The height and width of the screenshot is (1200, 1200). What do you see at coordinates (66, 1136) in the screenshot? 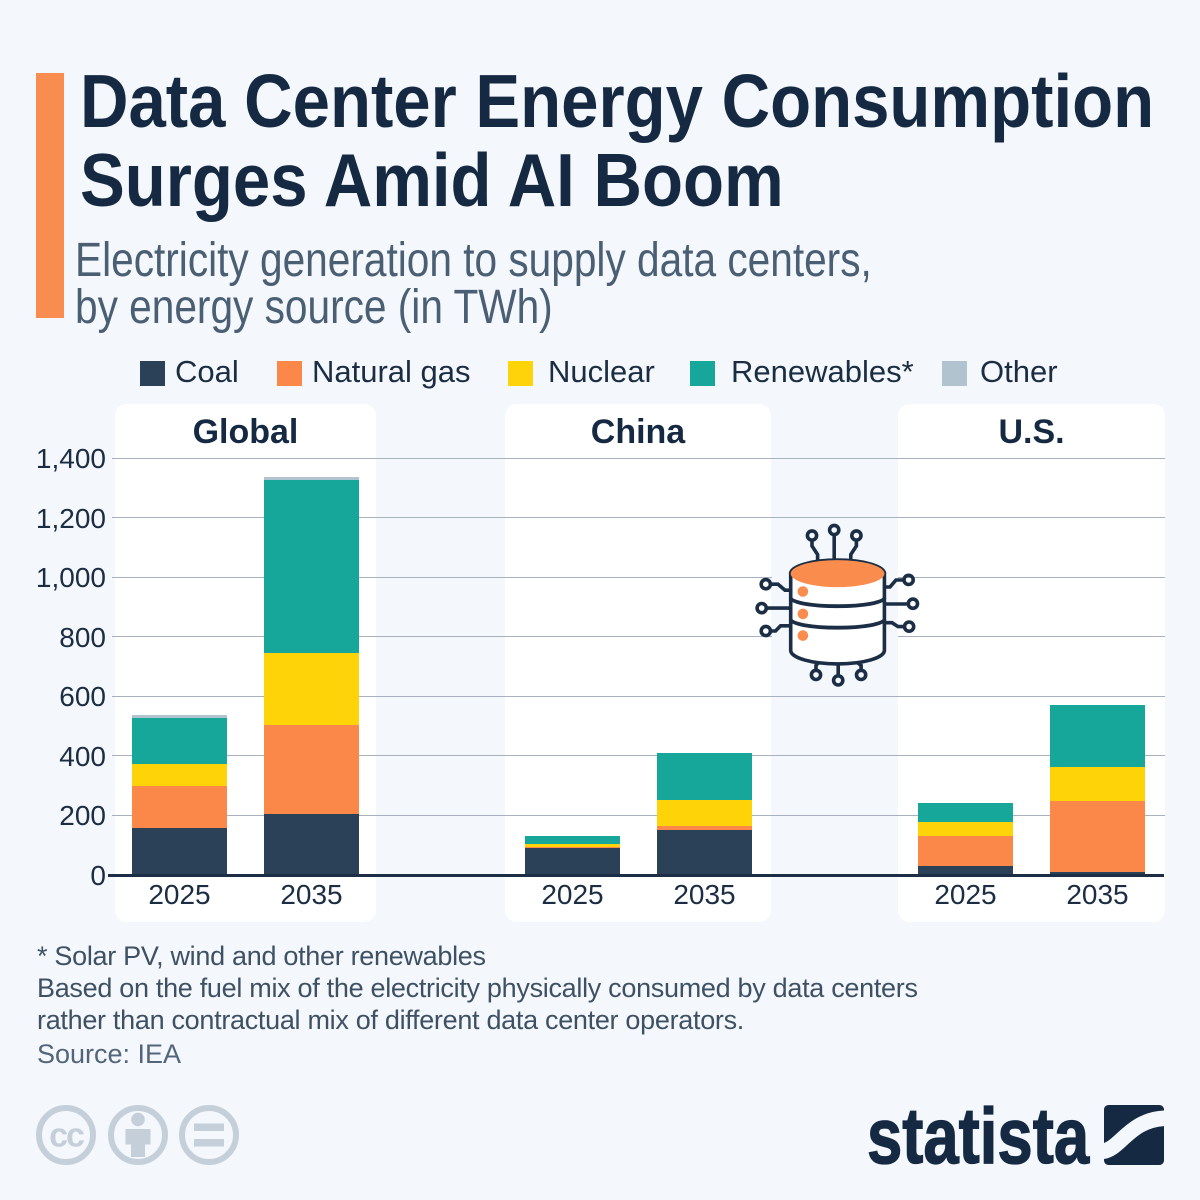
I see `svg-text: cc` at bounding box center [66, 1136].